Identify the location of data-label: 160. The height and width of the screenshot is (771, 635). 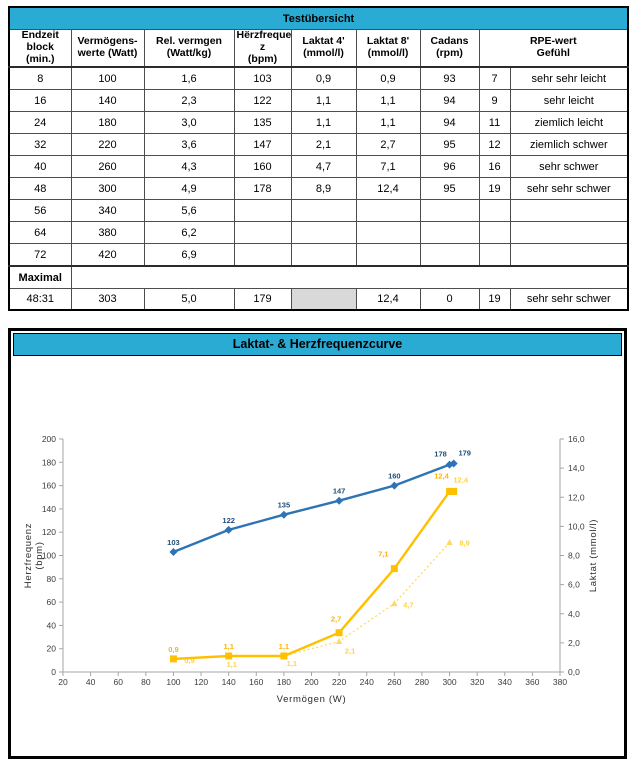
(394, 476).